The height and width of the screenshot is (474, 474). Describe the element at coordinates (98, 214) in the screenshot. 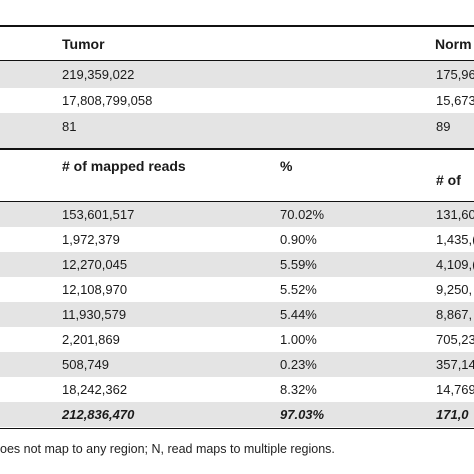

I see `mapped-row-1-count: 153,601,517` at that location.